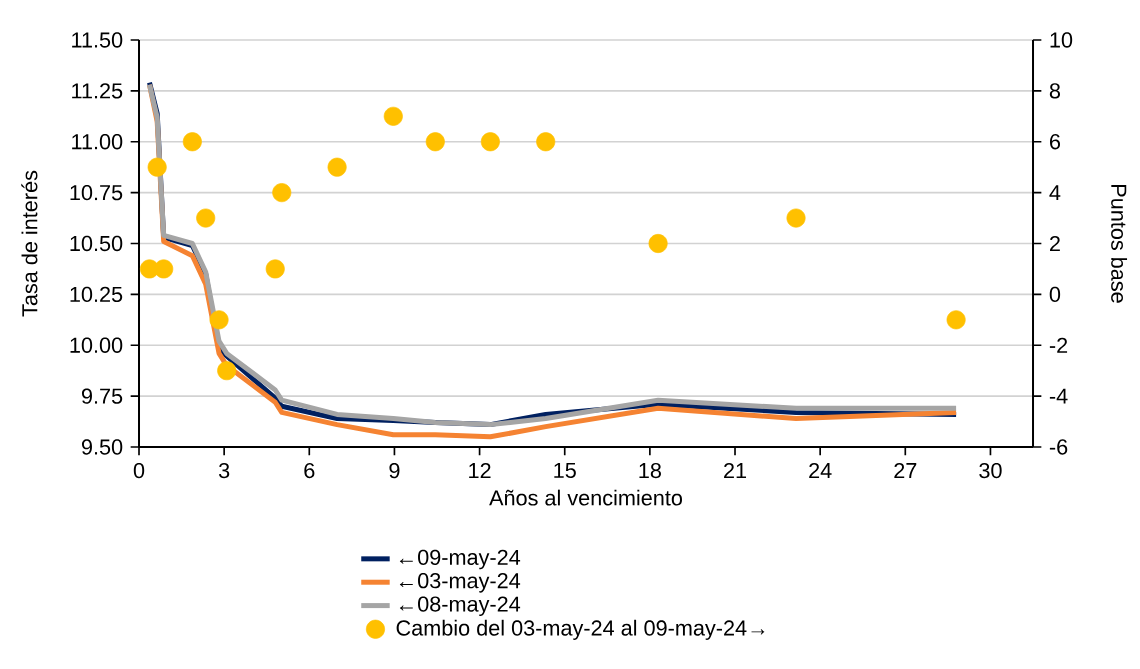  Describe the element at coordinates (1055, 193) in the screenshot. I see `y2-tick-label: 4` at that location.